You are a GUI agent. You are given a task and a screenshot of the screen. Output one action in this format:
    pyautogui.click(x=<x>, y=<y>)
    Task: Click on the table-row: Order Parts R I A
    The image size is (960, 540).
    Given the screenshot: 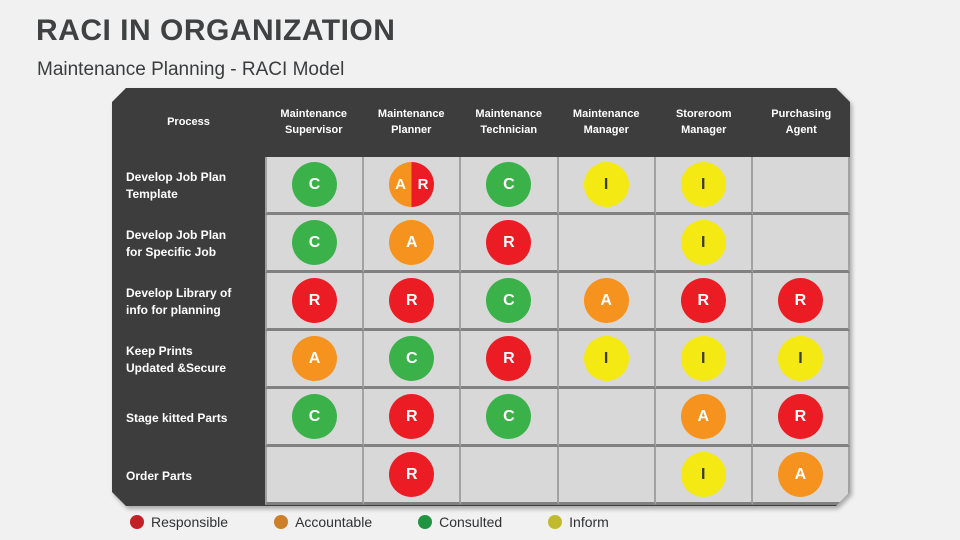 What is the action you would take?
    pyautogui.click(x=481, y=476)
    